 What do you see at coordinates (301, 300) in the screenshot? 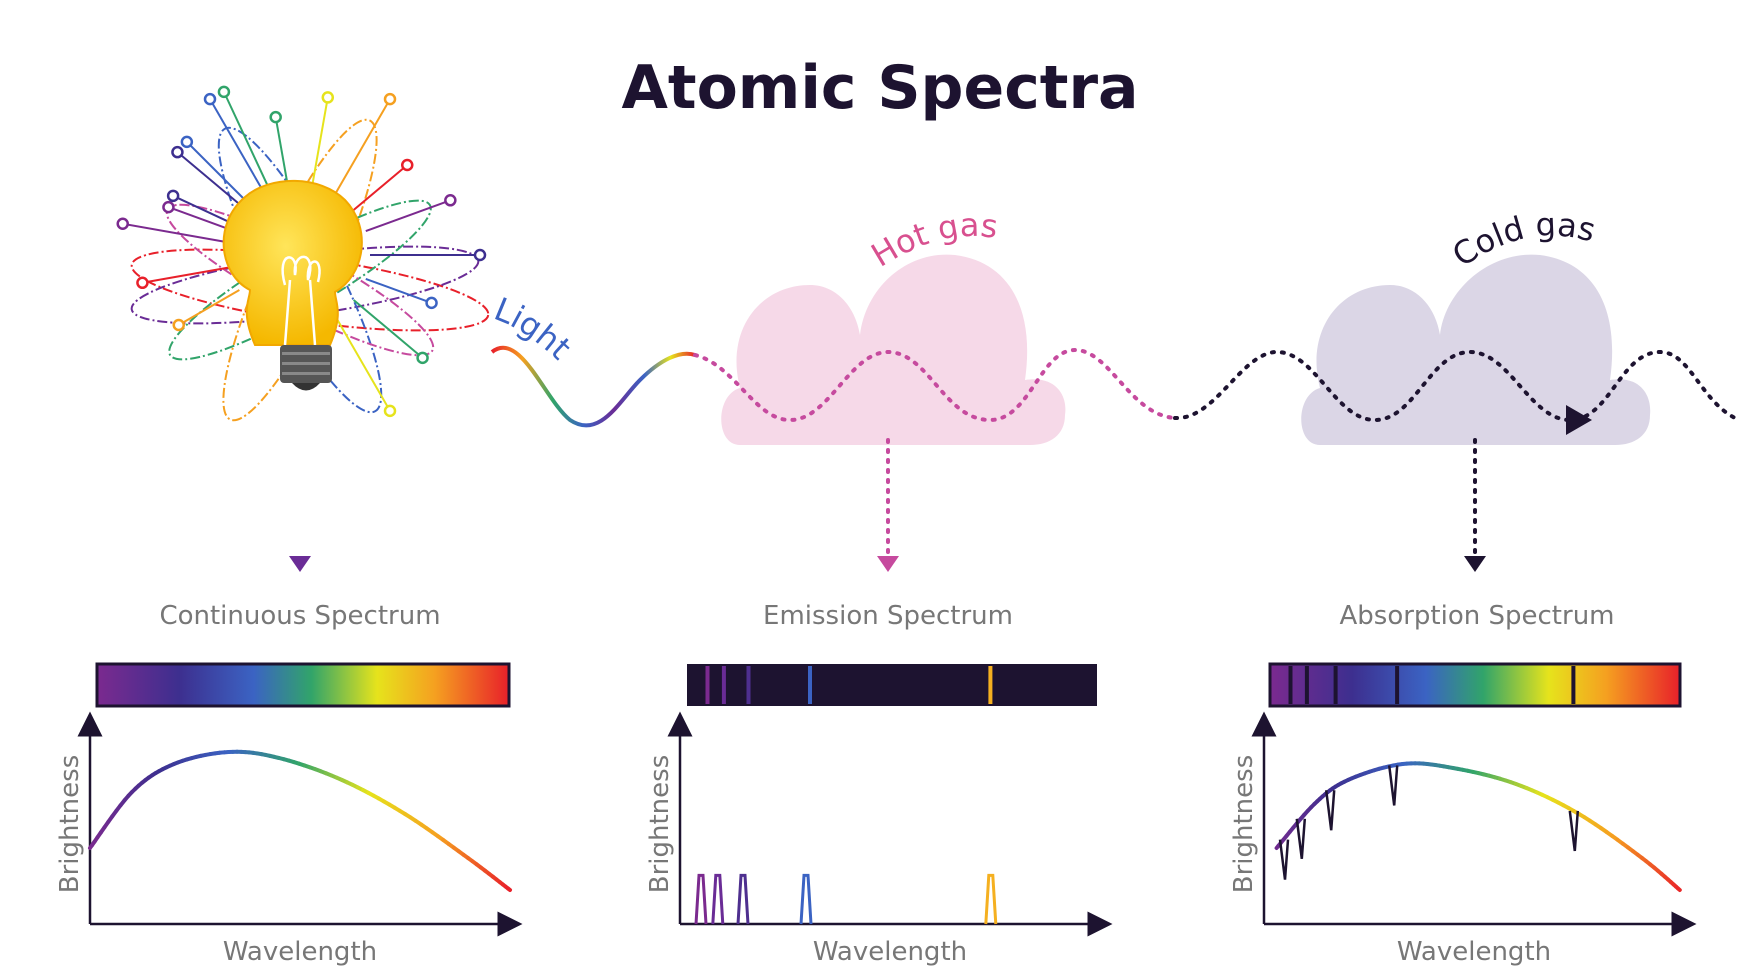
I see `bulb-filament` at bounding box center [301, 300].